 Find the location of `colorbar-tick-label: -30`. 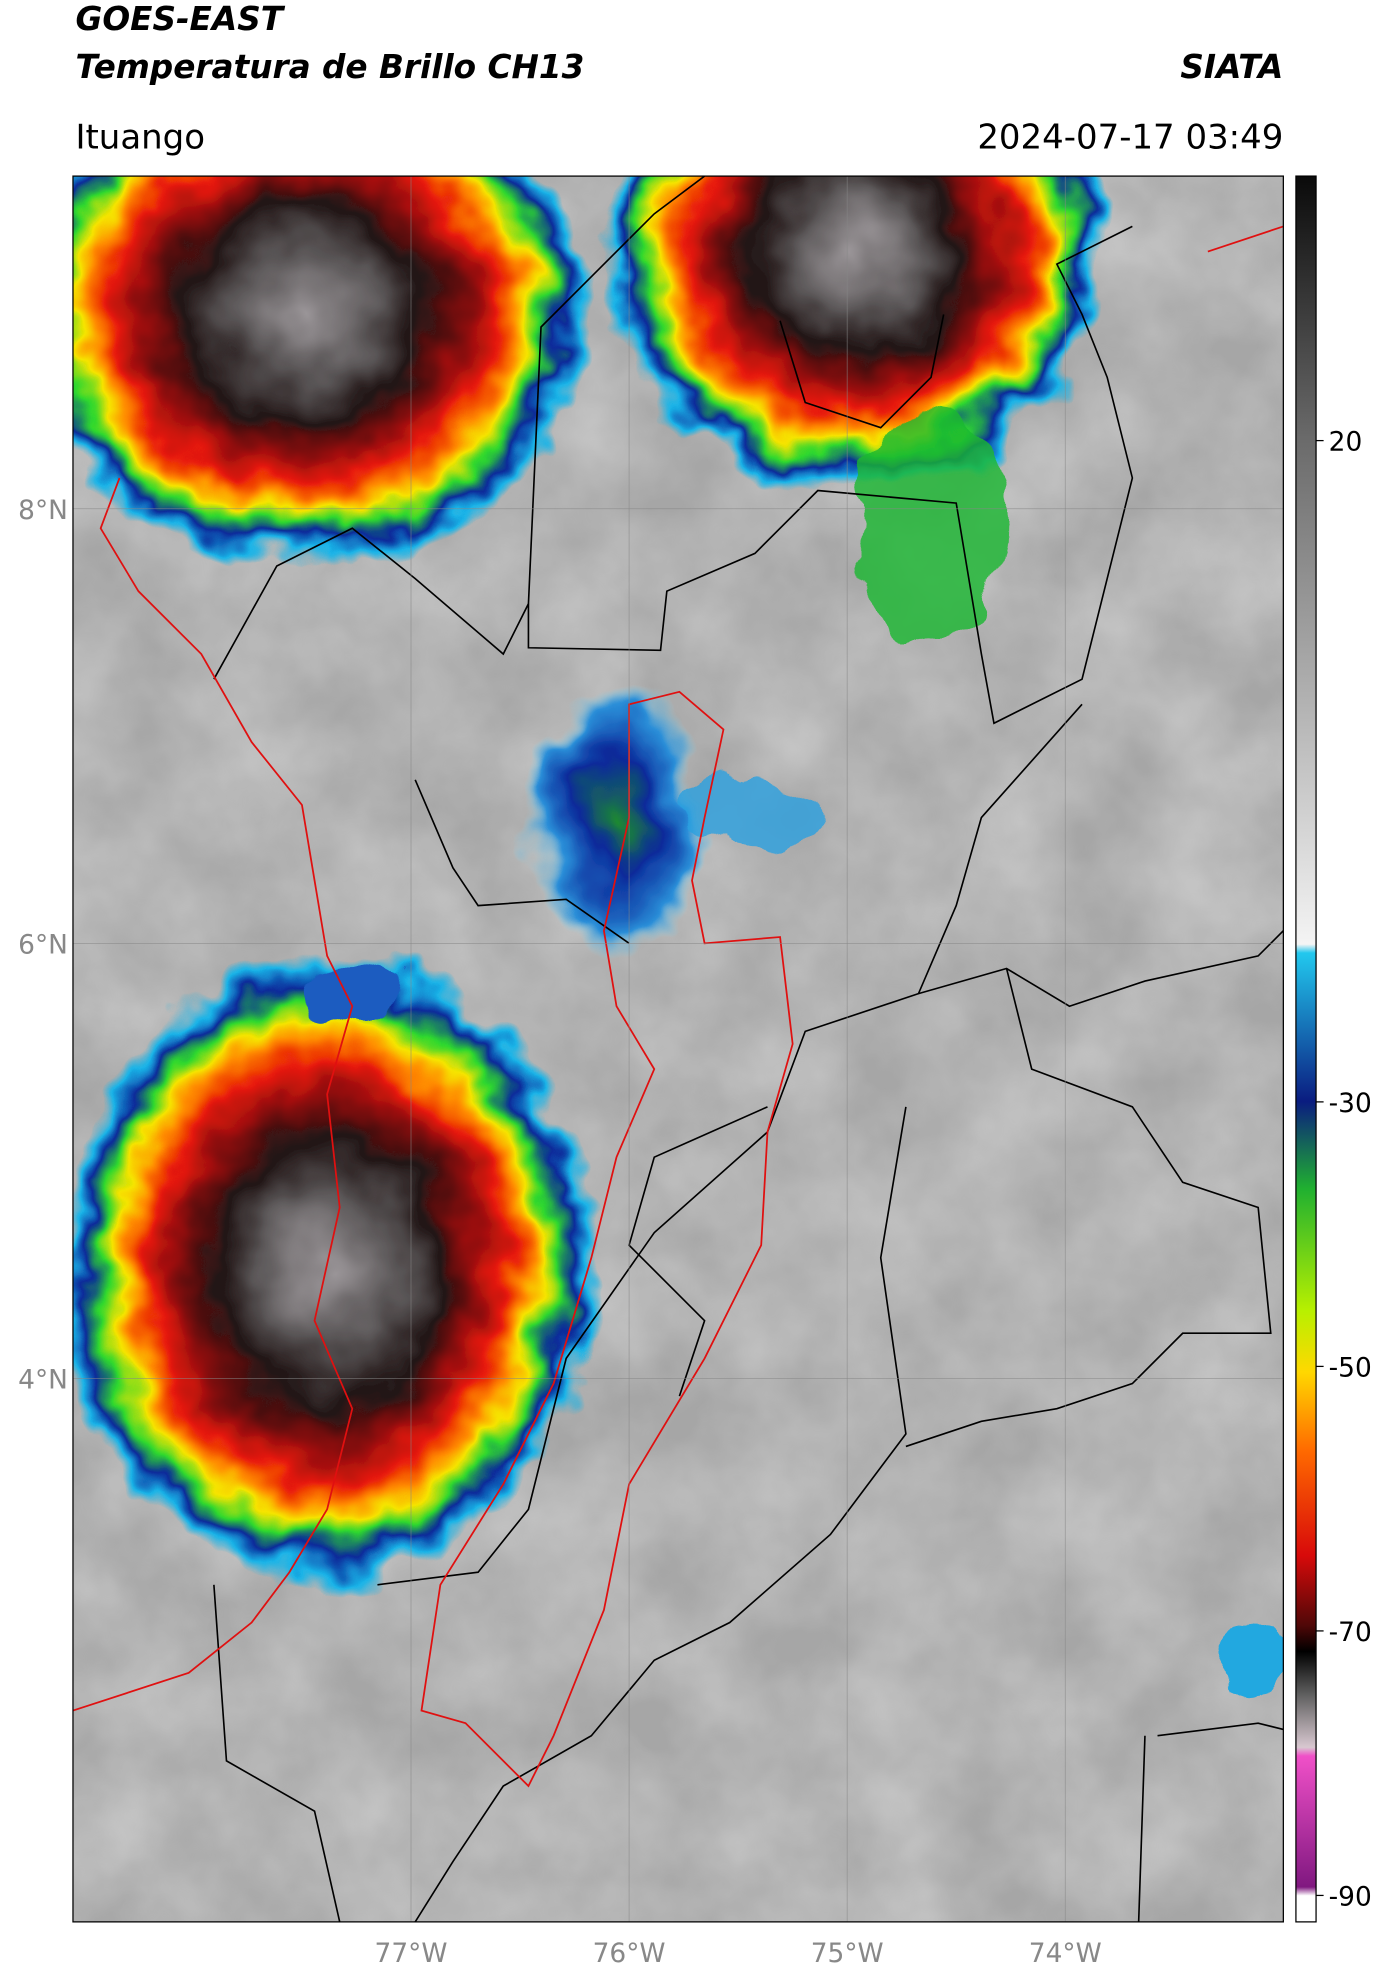

colorbar-tick-label: -30 is located at coordinates (1350, 1103).